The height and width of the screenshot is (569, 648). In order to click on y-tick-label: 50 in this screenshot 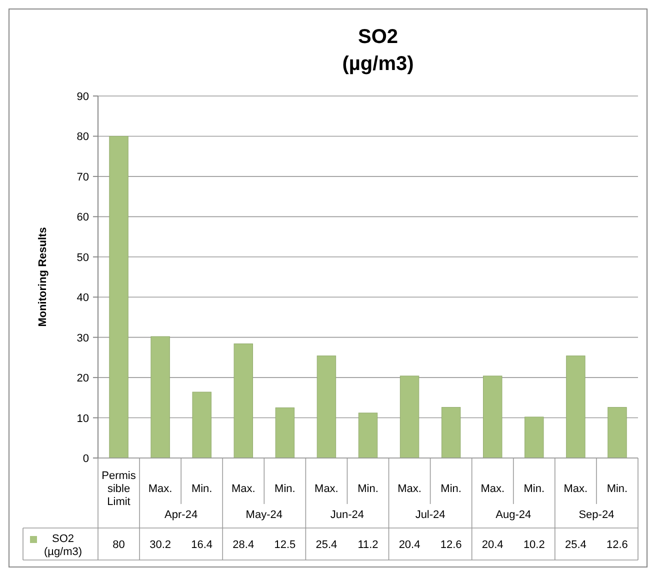, I will do `click(82, 258)`.